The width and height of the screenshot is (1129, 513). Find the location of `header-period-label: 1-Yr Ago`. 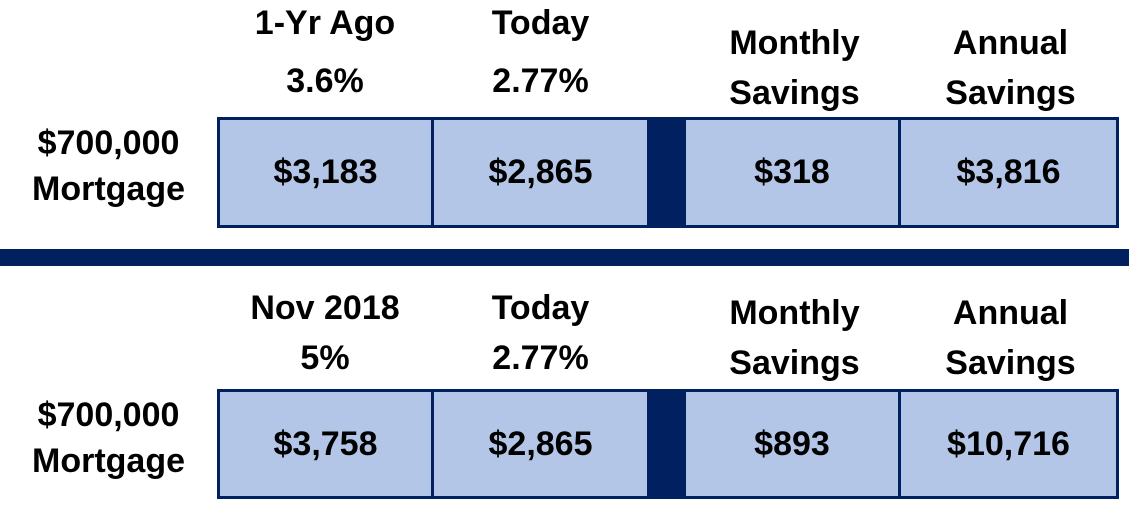

header-period-label: 1-Yr Ago is located at coordinates (325, 23).